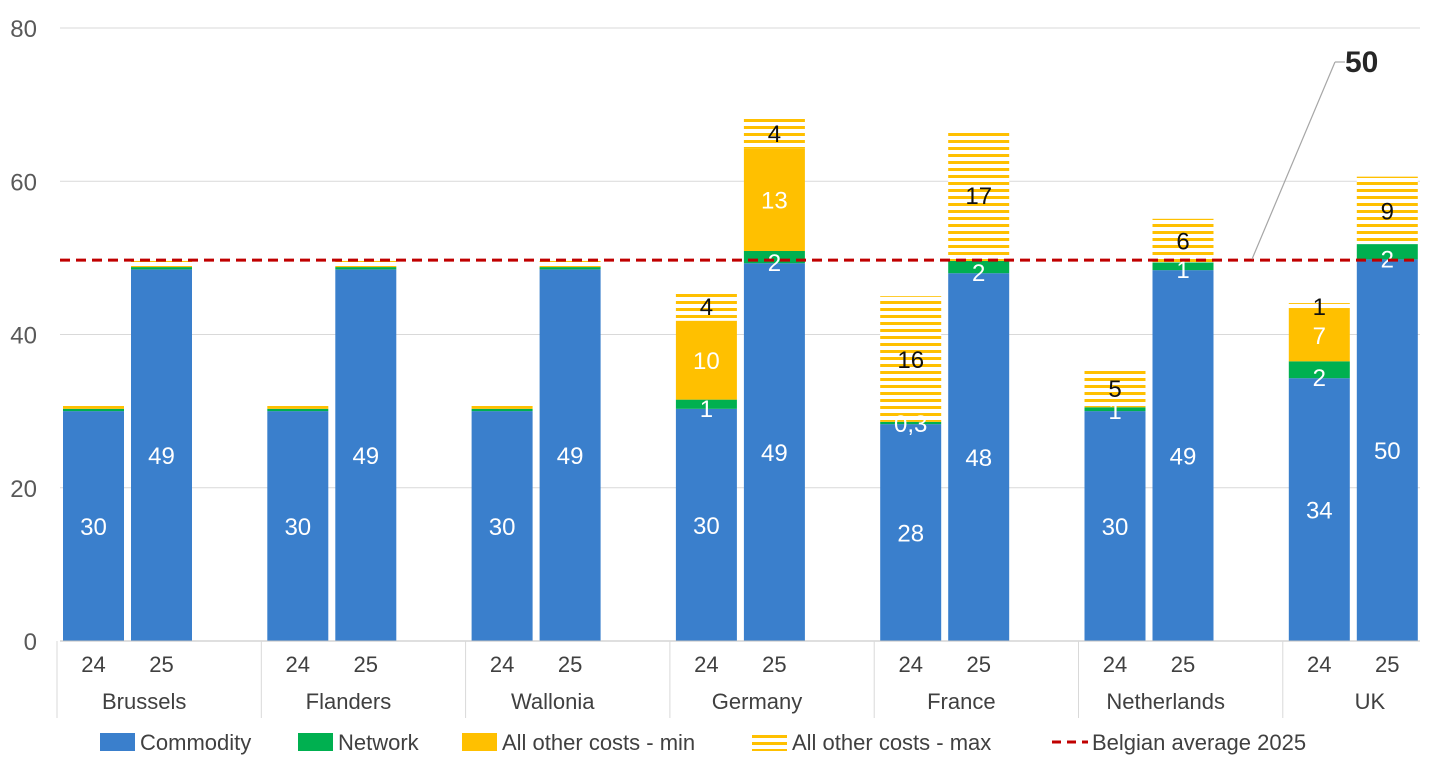 The height and width of the screenshot is (768, 1433). I want to click on data-label: 5, so click(1114, 389).